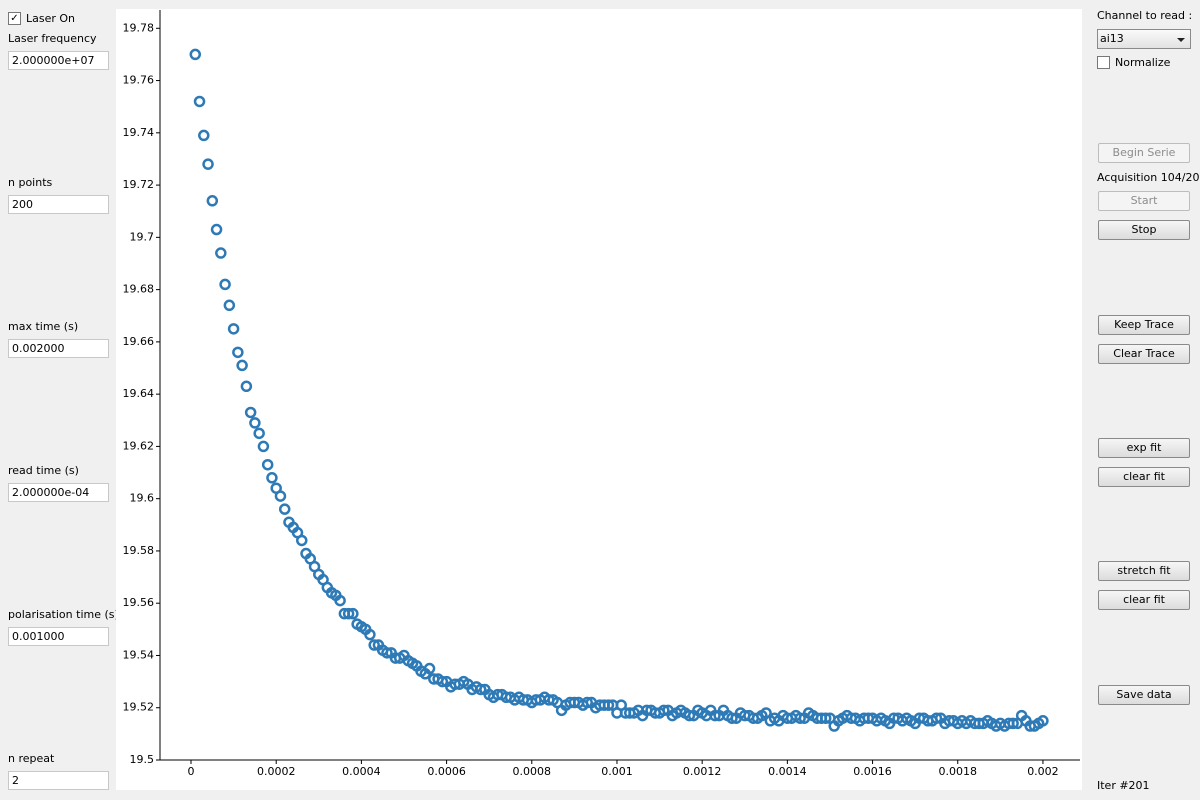  What do you see at coordinates (139, 132) in the screenshot?
I see `y-tick-label: 19.74` at bounding box center [139, 132].